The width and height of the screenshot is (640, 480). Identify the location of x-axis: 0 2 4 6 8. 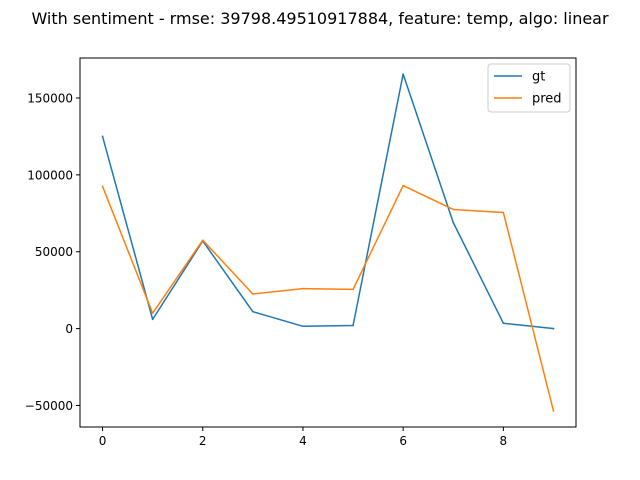
(303, 437).